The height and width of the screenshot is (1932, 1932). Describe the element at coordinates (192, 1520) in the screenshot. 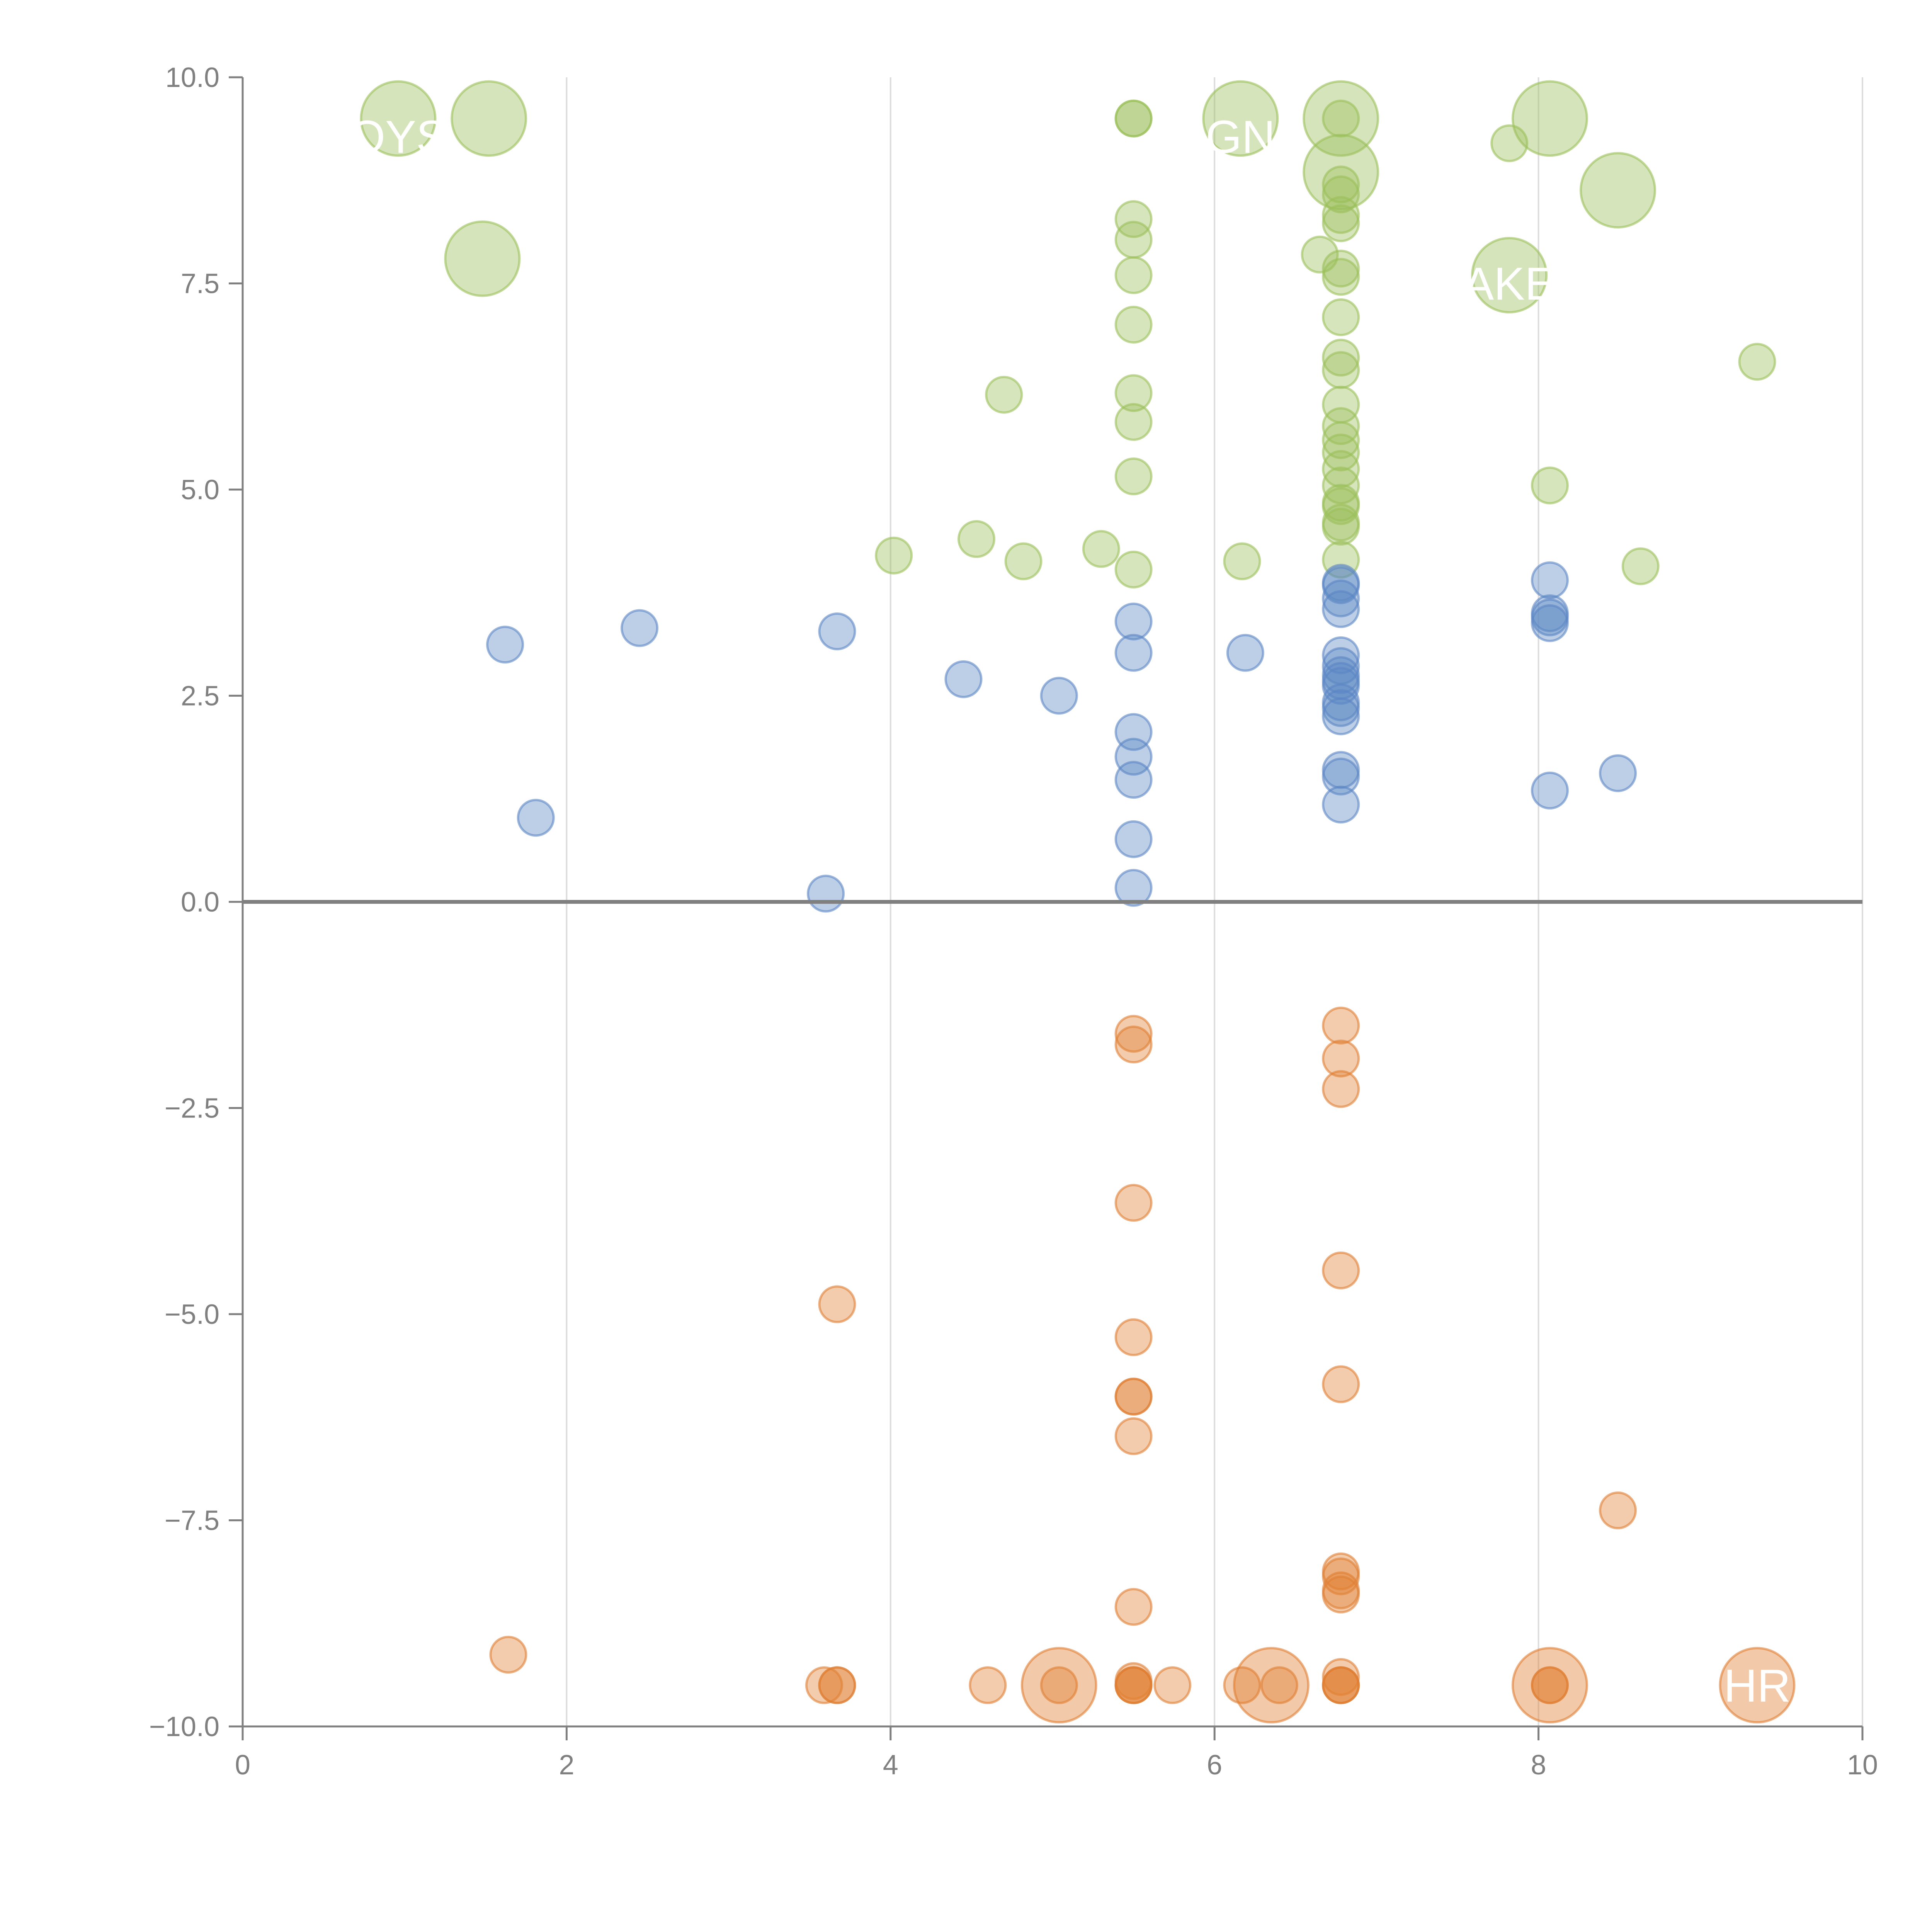

I see `y-tick-label: −7.5` at that location.